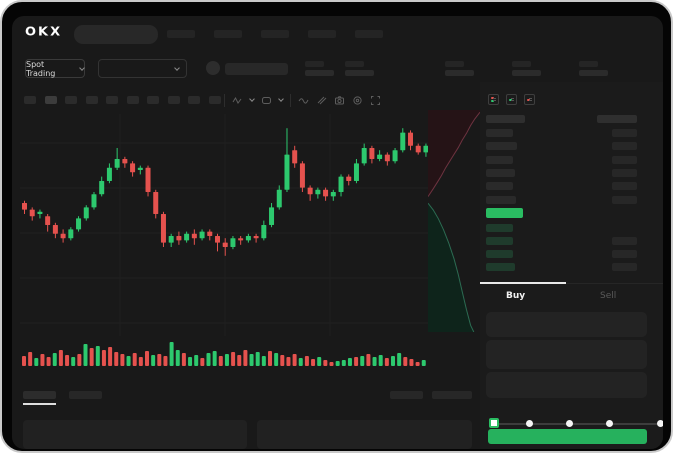  Describe the element at coordinates (567, 436) in the screenshot. I see `buy-button` at that location.